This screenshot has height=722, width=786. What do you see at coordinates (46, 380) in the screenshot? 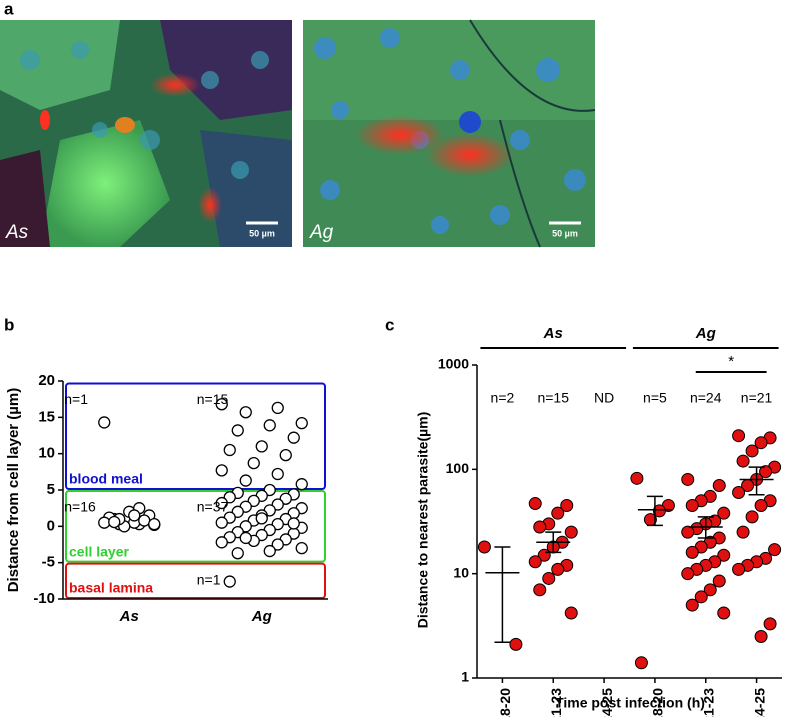
I see `y-tick-label: 20` at bounding box center [46, 380].